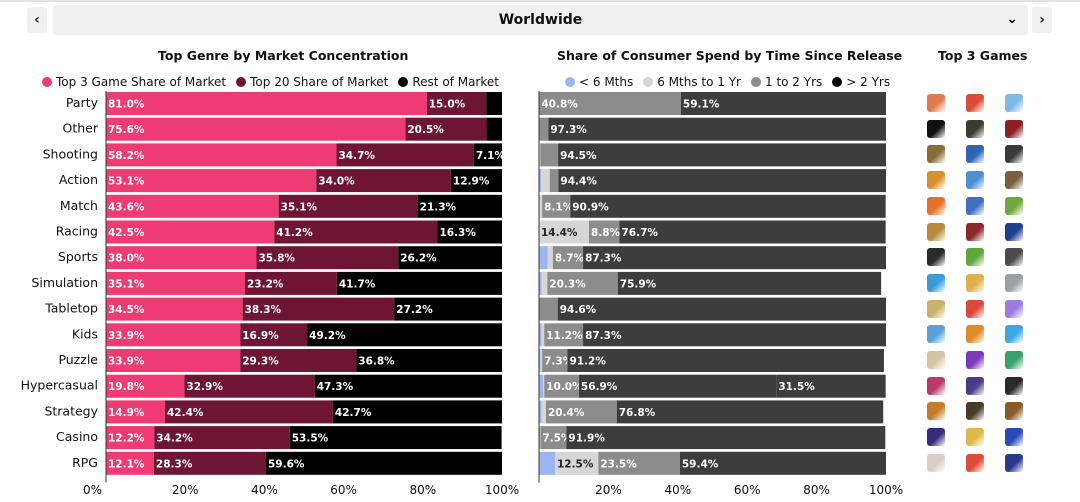 The width and height of the screenshot is (1080, 502). What do you see at coordinates (204, 387) in the screenshot?
I see `data-label: 32.9%` at bounding box center [204, 387].